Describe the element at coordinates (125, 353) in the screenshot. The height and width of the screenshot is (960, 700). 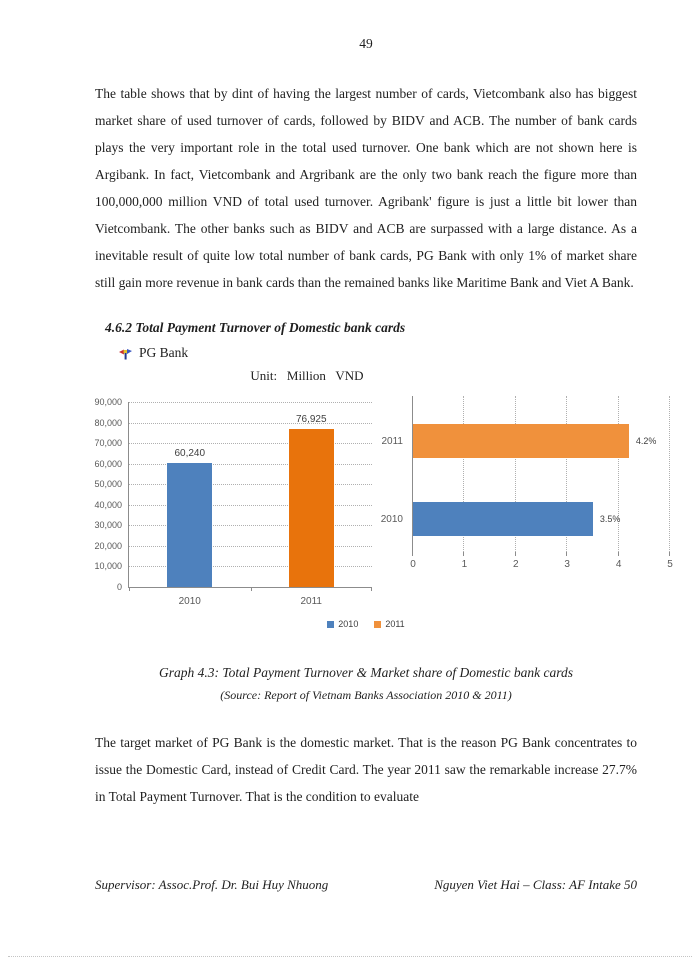
I see `flower-bullet-icon` at that location.